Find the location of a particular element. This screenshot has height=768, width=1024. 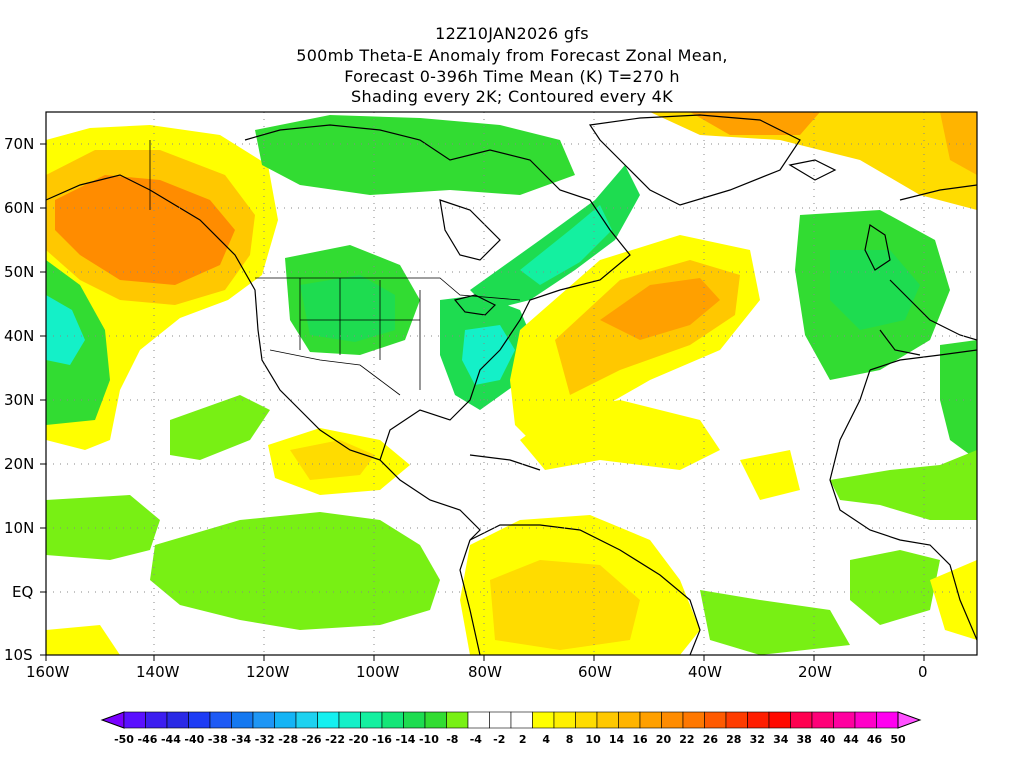

anomaly-alaska-core is located at coordinates (145, 230).